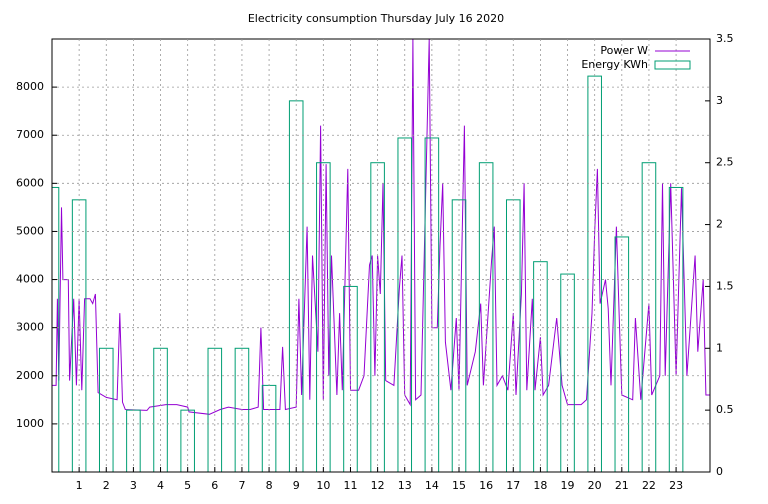 The width and height of the screenshot is (768, 504). Describe the element at coordinates (106, 485) in the screenshot. I see `x-tick-label: 2` at that location.